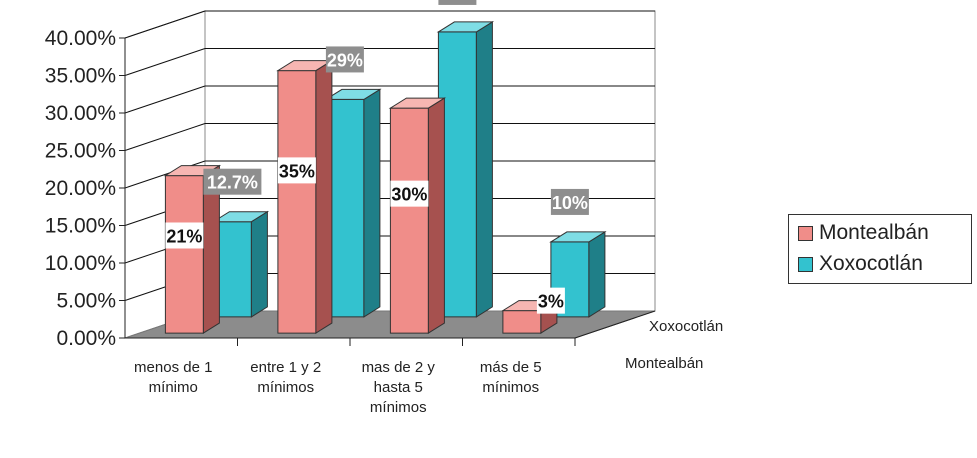 This screenshot has width=977, height=458. Describe the element at coordinates (80, 76) in the screenshot. I see `y-tick-label: 35.00%` at that location.